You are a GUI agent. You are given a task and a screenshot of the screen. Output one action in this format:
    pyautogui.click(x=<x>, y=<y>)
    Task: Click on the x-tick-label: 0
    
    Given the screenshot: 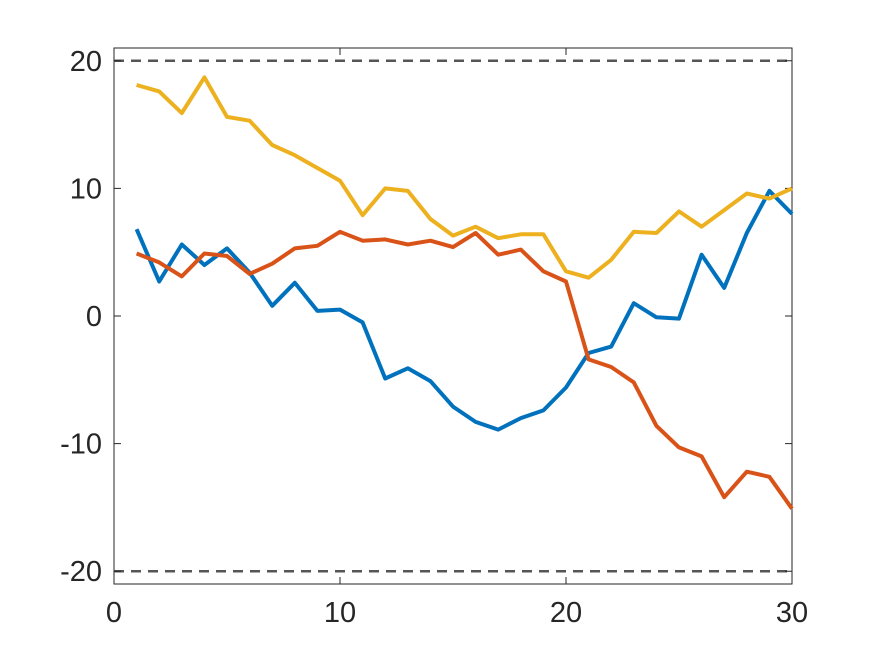 What is the action you would take?
    pyautogui.click(x=114, y=613)
    